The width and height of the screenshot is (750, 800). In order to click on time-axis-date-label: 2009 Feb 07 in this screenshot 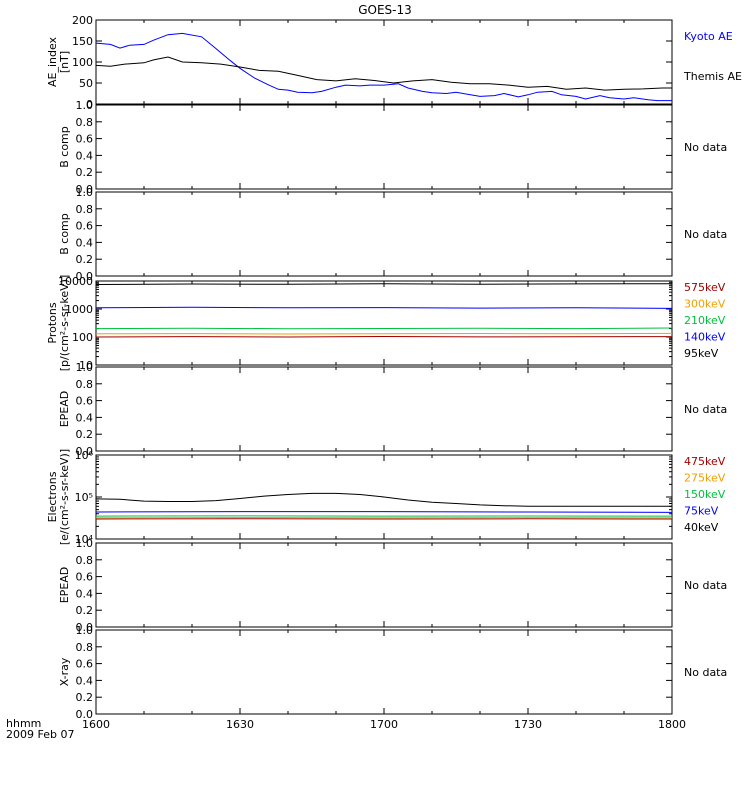, I will do `click(40, 734)`.